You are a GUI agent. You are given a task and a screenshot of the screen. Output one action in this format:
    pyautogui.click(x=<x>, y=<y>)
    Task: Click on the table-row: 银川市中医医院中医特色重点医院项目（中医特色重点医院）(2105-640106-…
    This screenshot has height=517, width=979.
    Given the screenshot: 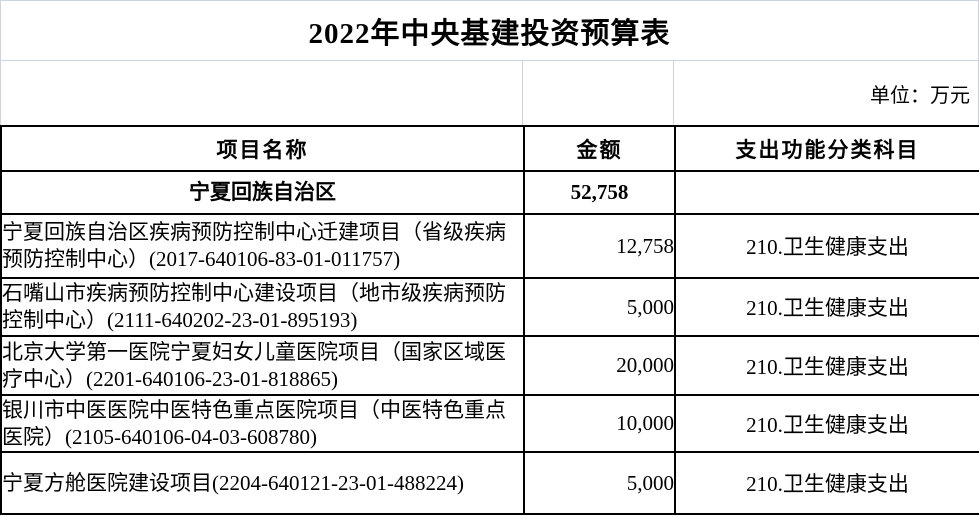 What is the action you would take?
    pyautogui.click(x=489, y=423)
    